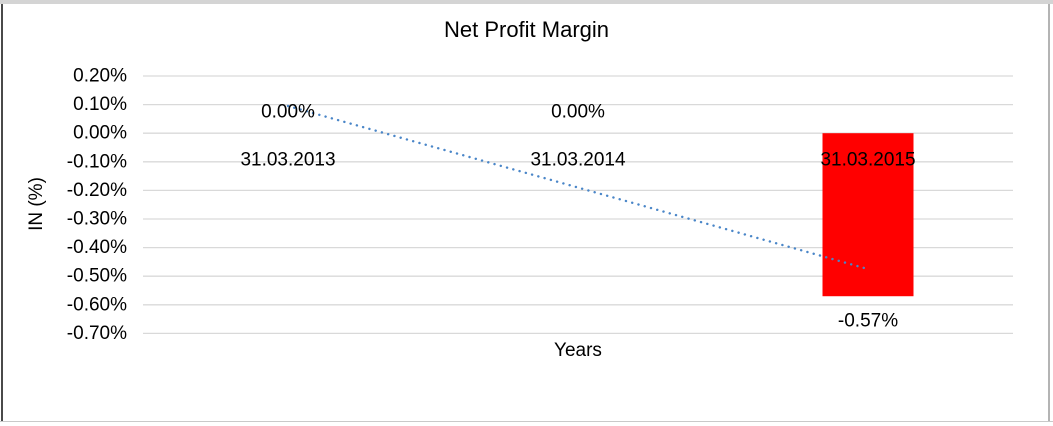 The image size is (1053, 426). I want to click on x-axis-category-label: 31.03.2013, so click(287, 160).